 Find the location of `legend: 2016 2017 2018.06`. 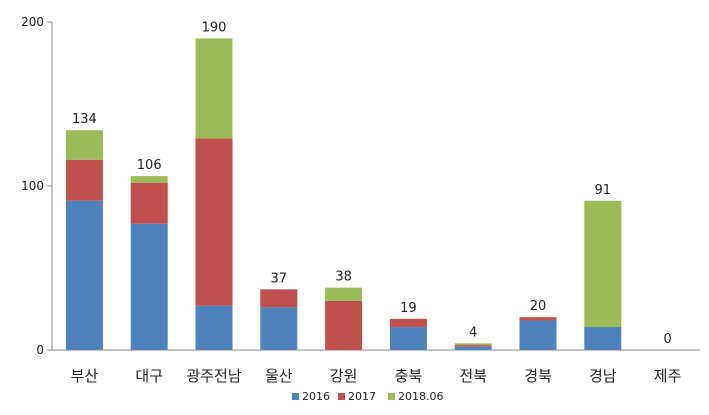

legend: 2016 2017 2018.06 is located at coordinates (368, 396).